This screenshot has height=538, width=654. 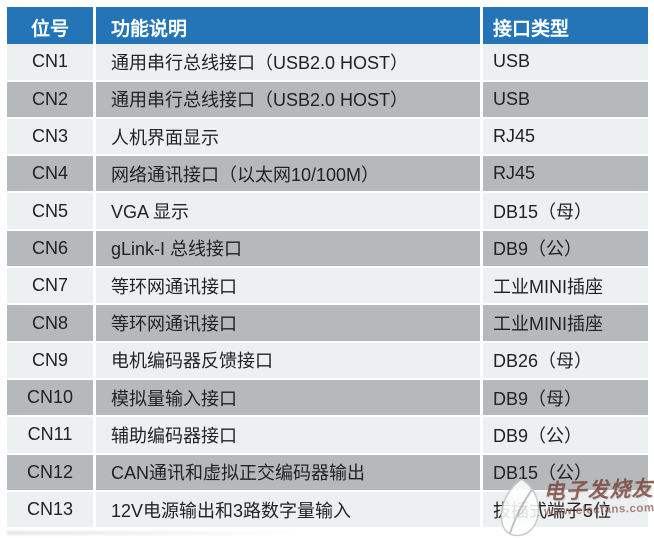 What do you see at coordinates (565, 472) in the screenshot?
I see `cell-interface-type: DB15（公）` at bounding box center [565, 472].